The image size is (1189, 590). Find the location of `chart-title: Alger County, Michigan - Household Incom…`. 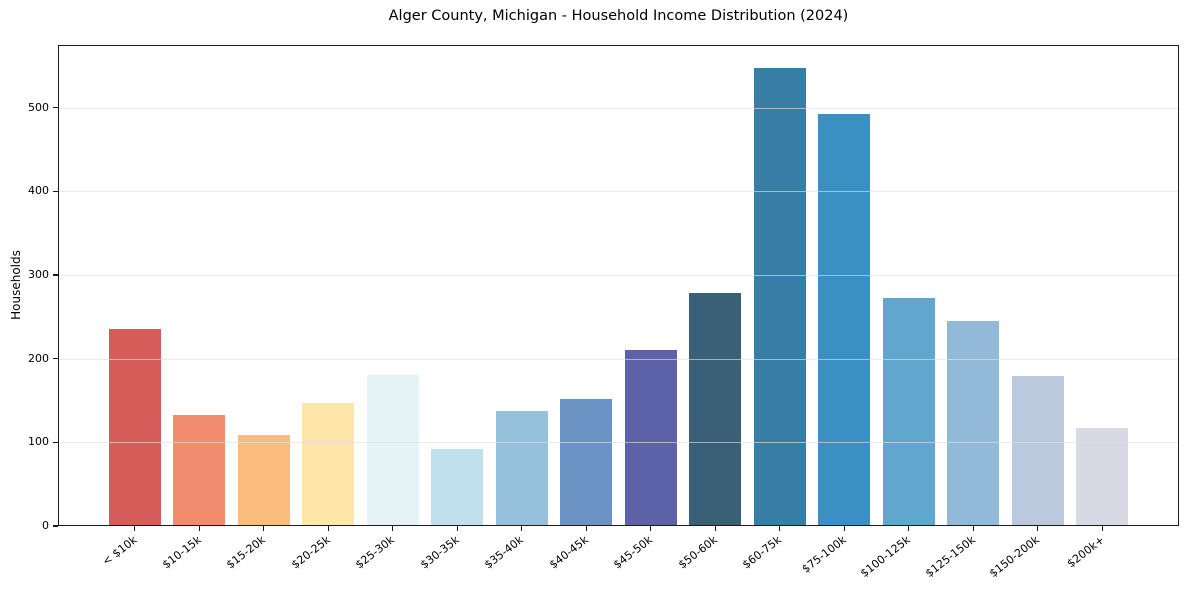

chart-title: Alger County, Michigan - Household Incom… is located at coordinates (618, 16).